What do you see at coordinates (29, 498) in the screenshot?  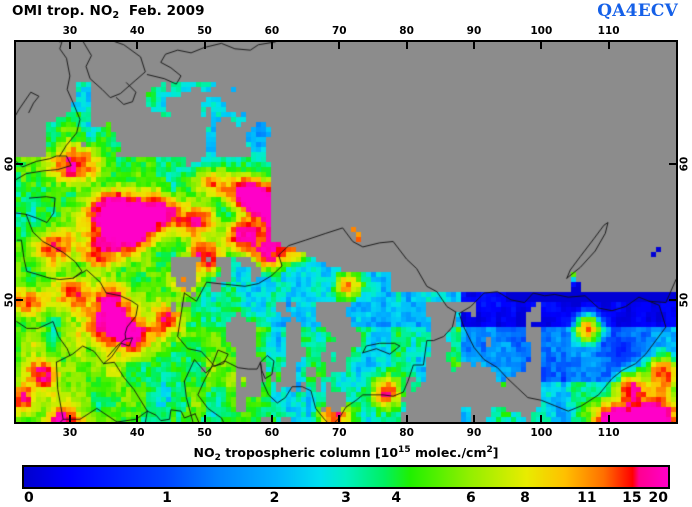 I see `colorbar-tick-label: 0` at bounding box center [29, 498].